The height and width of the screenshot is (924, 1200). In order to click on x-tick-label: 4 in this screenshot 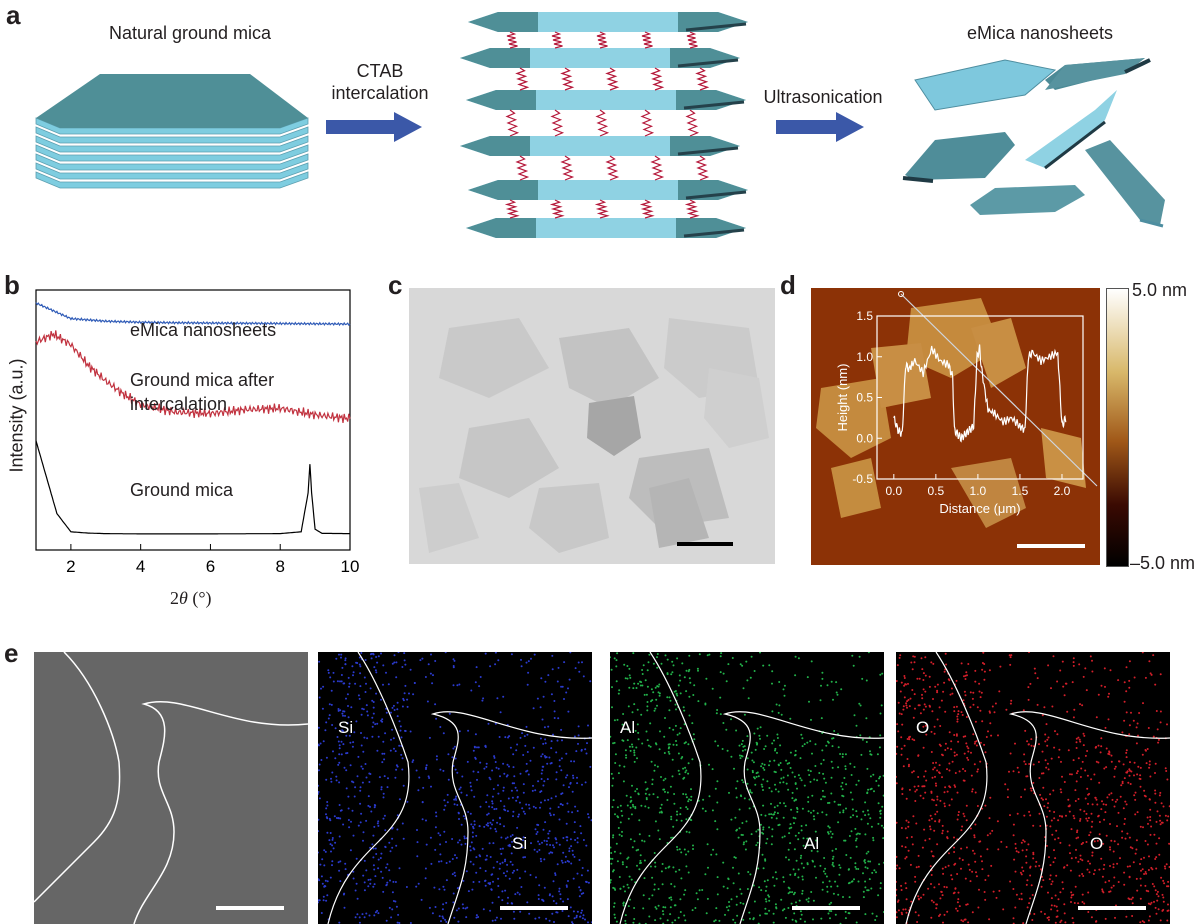, I will do `click(140, 566)`.